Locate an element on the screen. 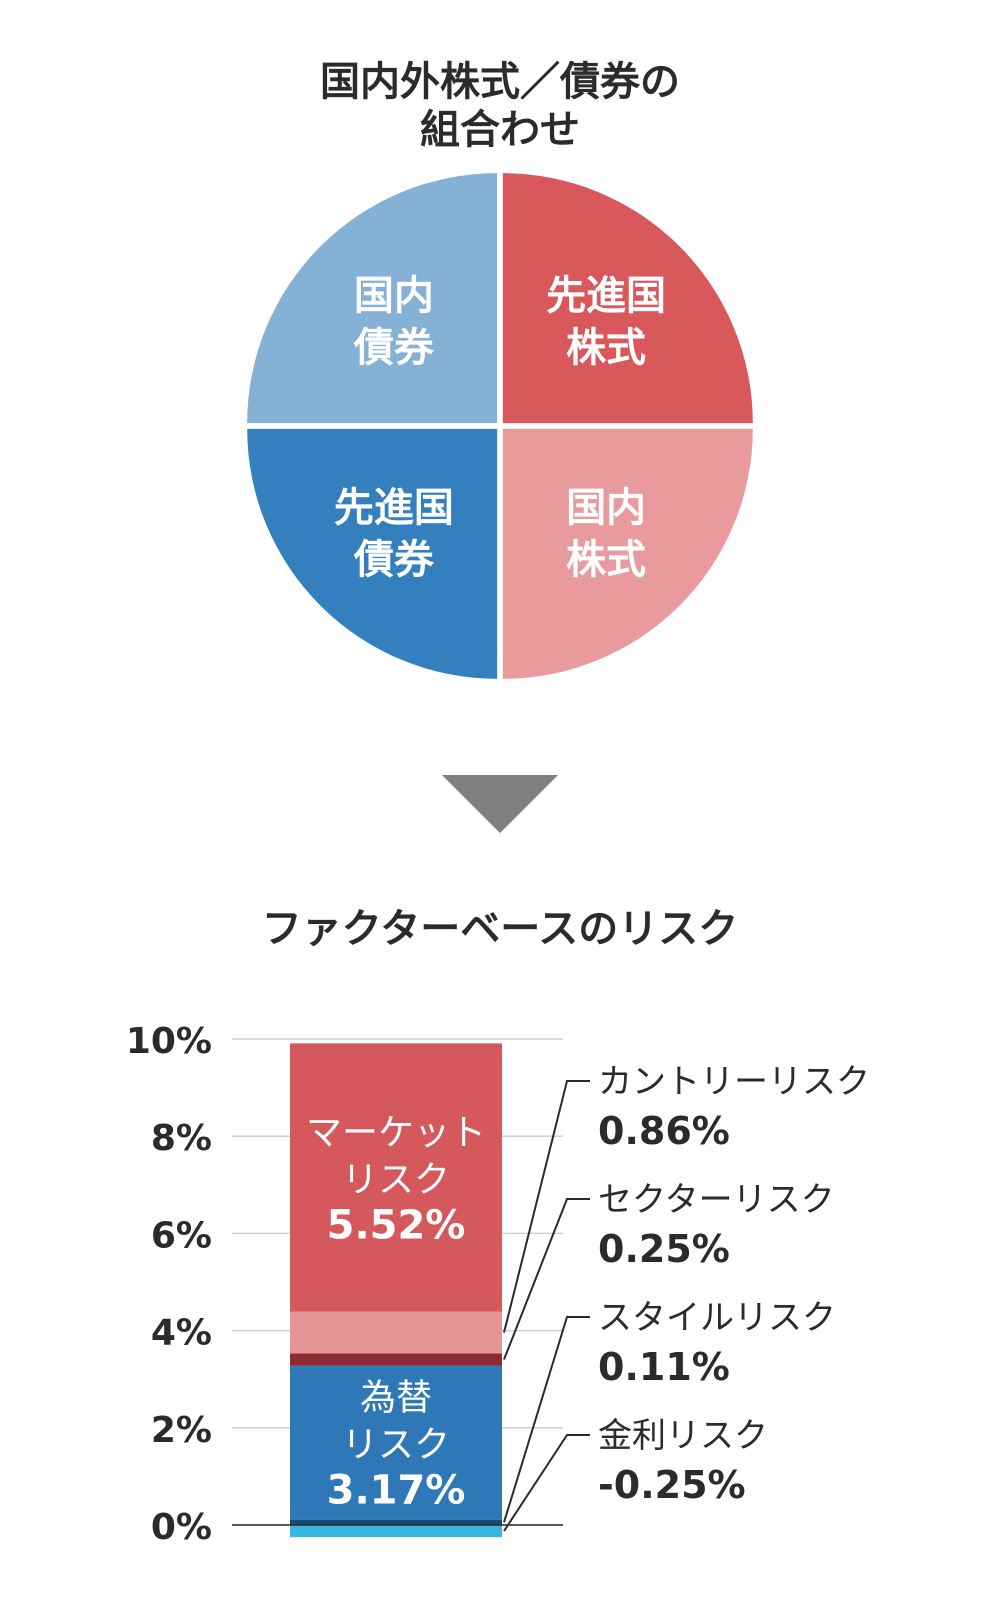  y-tick-label: 6% is located at coordinates (181, 1235).